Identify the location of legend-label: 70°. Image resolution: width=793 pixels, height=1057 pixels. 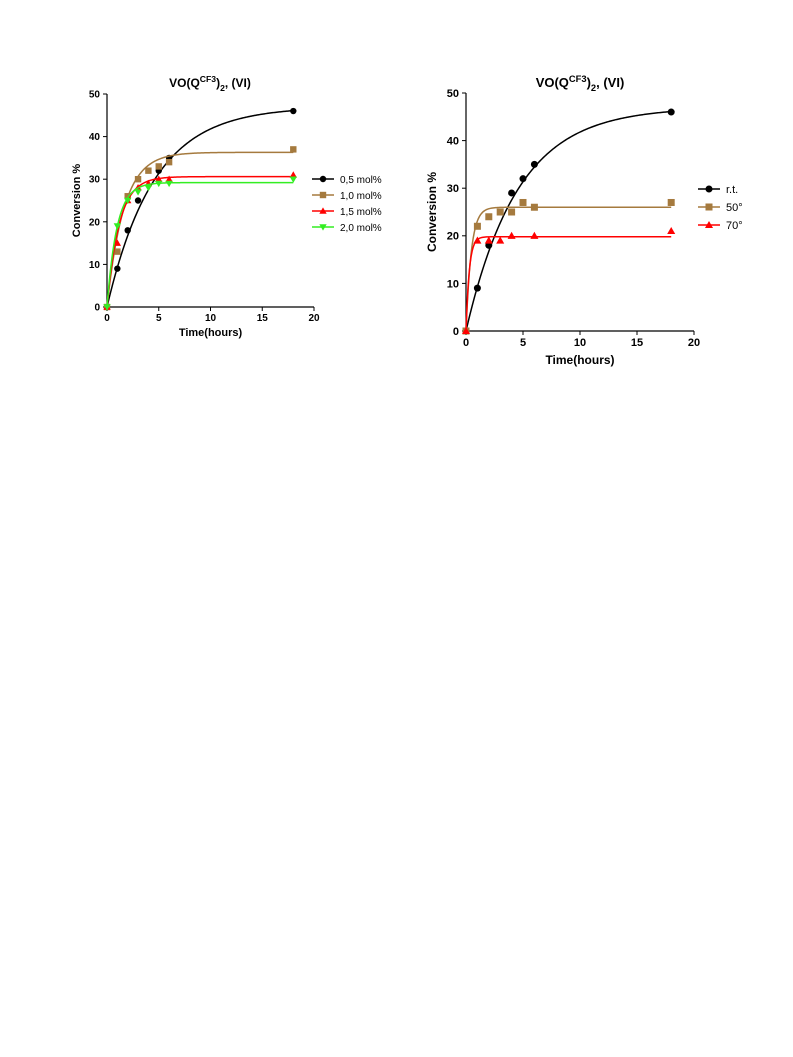
(734, 226).